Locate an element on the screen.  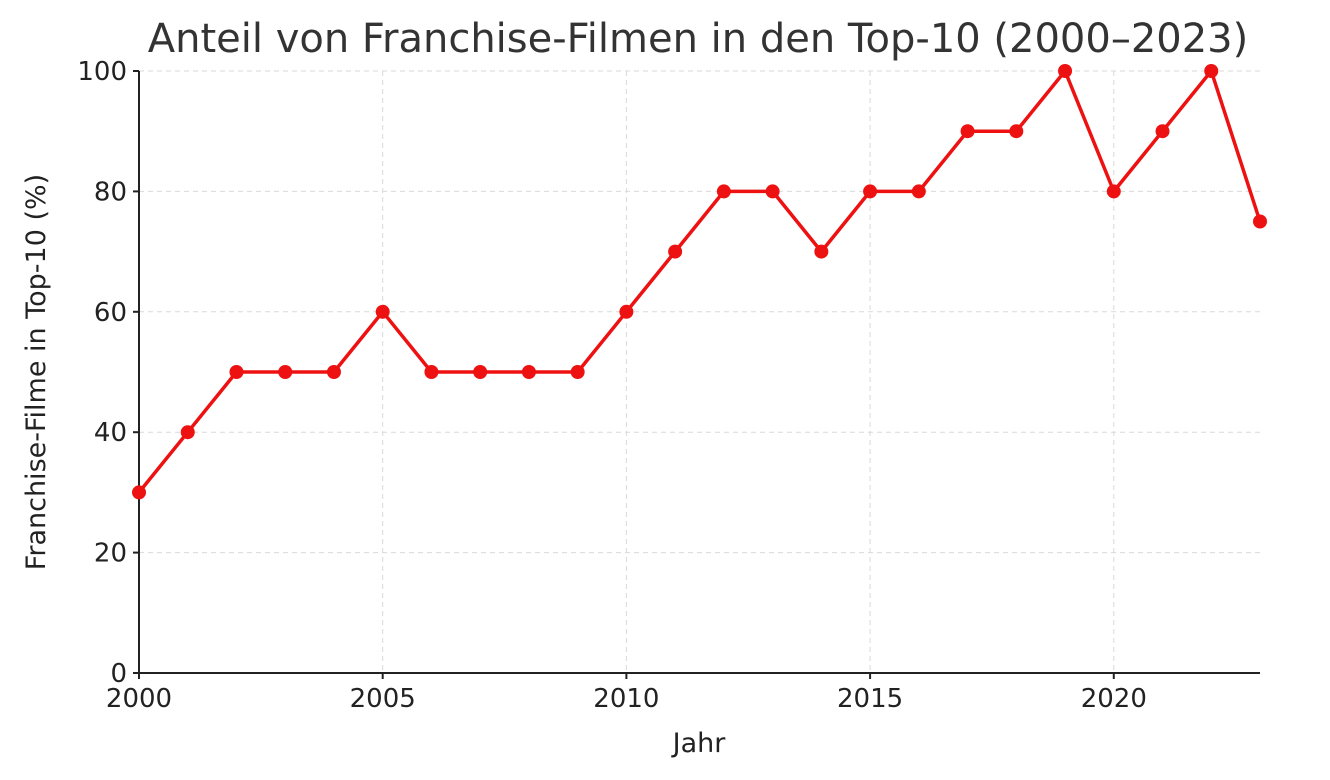
x-tick-label: 2015 is located at coordinates (870, 699).